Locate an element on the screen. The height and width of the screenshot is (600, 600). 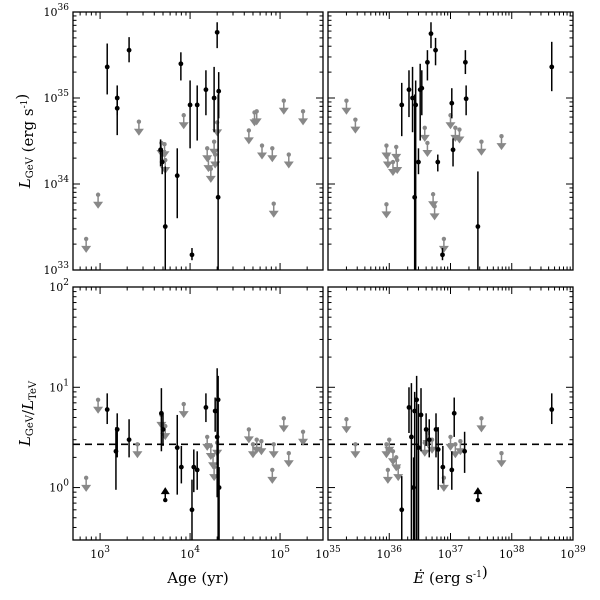
y-tick-label: 1034 is located at coordinates (57, 183).